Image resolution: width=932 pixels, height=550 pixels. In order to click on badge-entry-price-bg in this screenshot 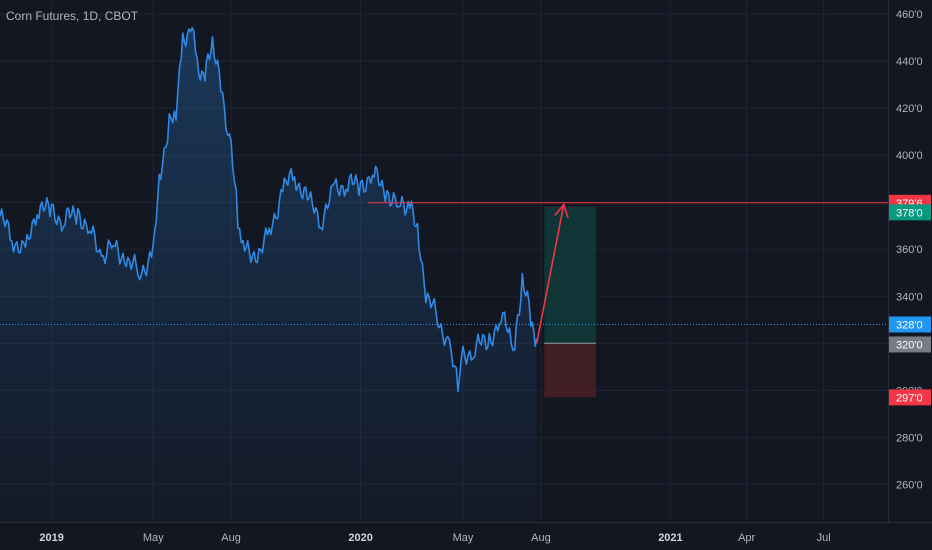, I will do `click(910, 344)`.